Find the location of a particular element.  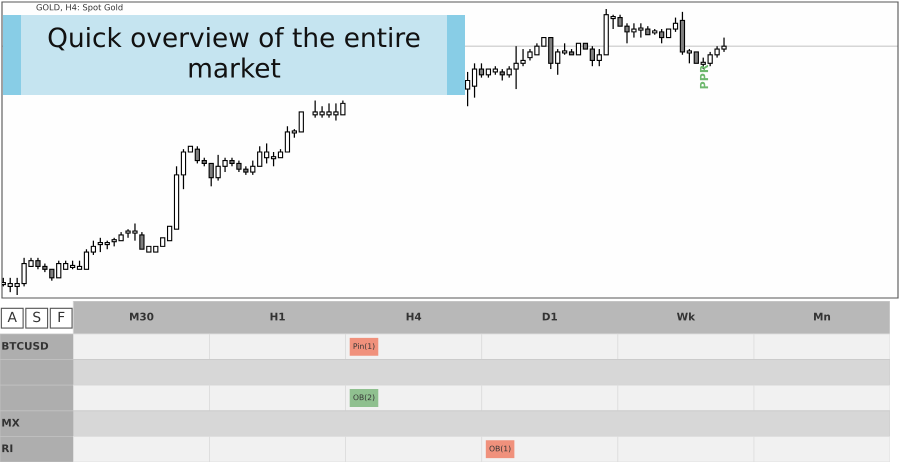

category-label: RI is located at coordinates (7, 448).